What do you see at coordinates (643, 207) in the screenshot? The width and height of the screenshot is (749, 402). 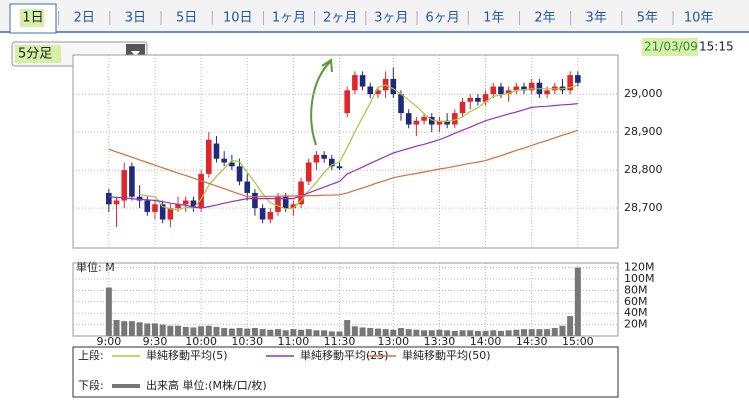 I see `y-tick-label: 28,700` at bounding box center [643, 207].